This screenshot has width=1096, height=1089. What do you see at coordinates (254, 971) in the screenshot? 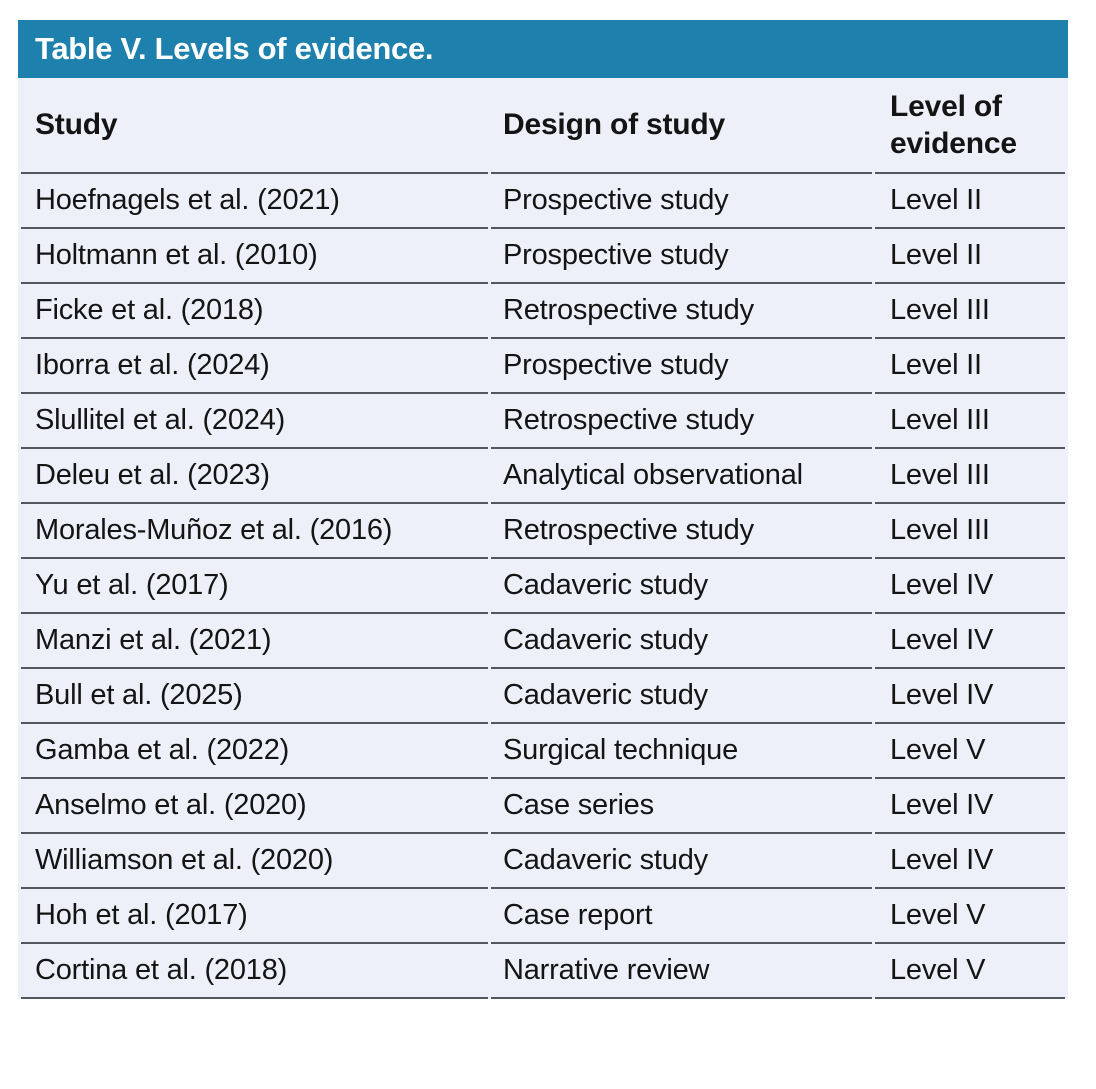
I see `study-cell: Cortina et al. (2018)` at bounding box center [254, 971].